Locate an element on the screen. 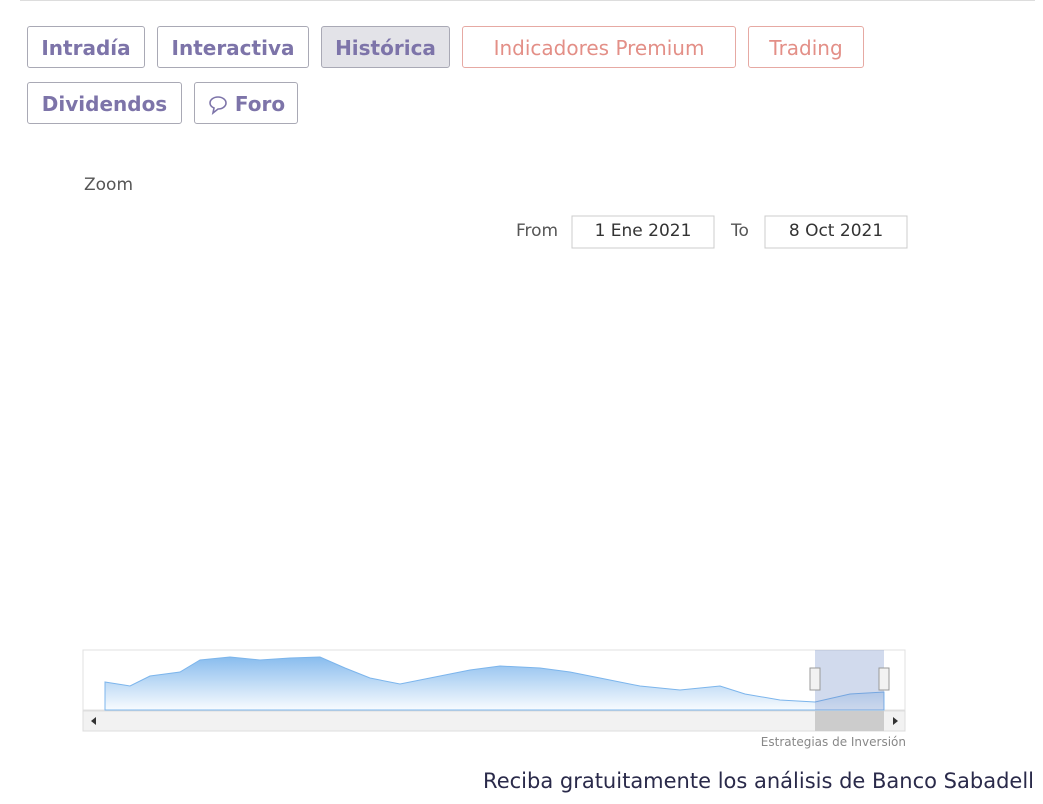 The width and height of the screenshot is (1043, 804). tab: Indicadores Premium is located at coordinates (599, 47).